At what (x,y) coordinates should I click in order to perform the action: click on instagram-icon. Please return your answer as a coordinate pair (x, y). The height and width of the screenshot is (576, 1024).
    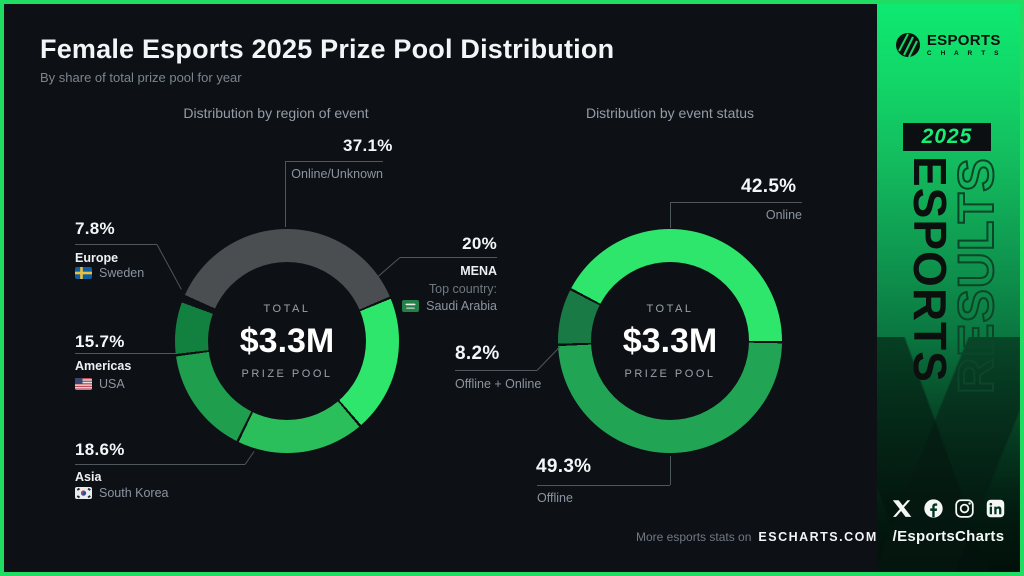
    Looking at the image, I should click on (964, 508).